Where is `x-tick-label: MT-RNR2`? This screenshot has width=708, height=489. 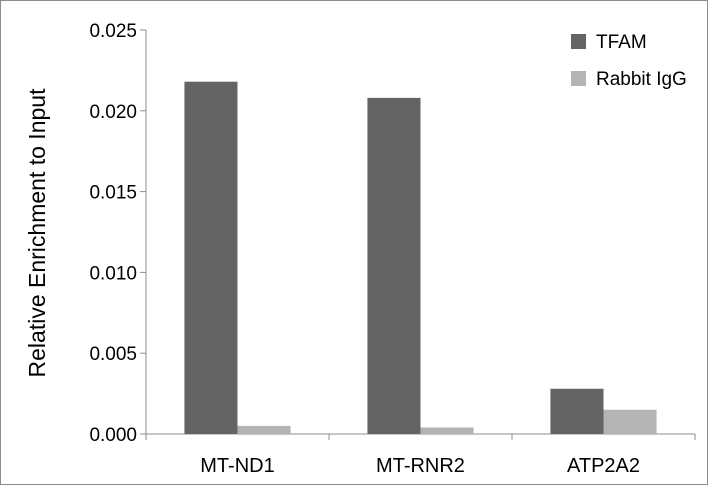 x-tick-label: MT-RNR2 is located at coordinates (420, 466).